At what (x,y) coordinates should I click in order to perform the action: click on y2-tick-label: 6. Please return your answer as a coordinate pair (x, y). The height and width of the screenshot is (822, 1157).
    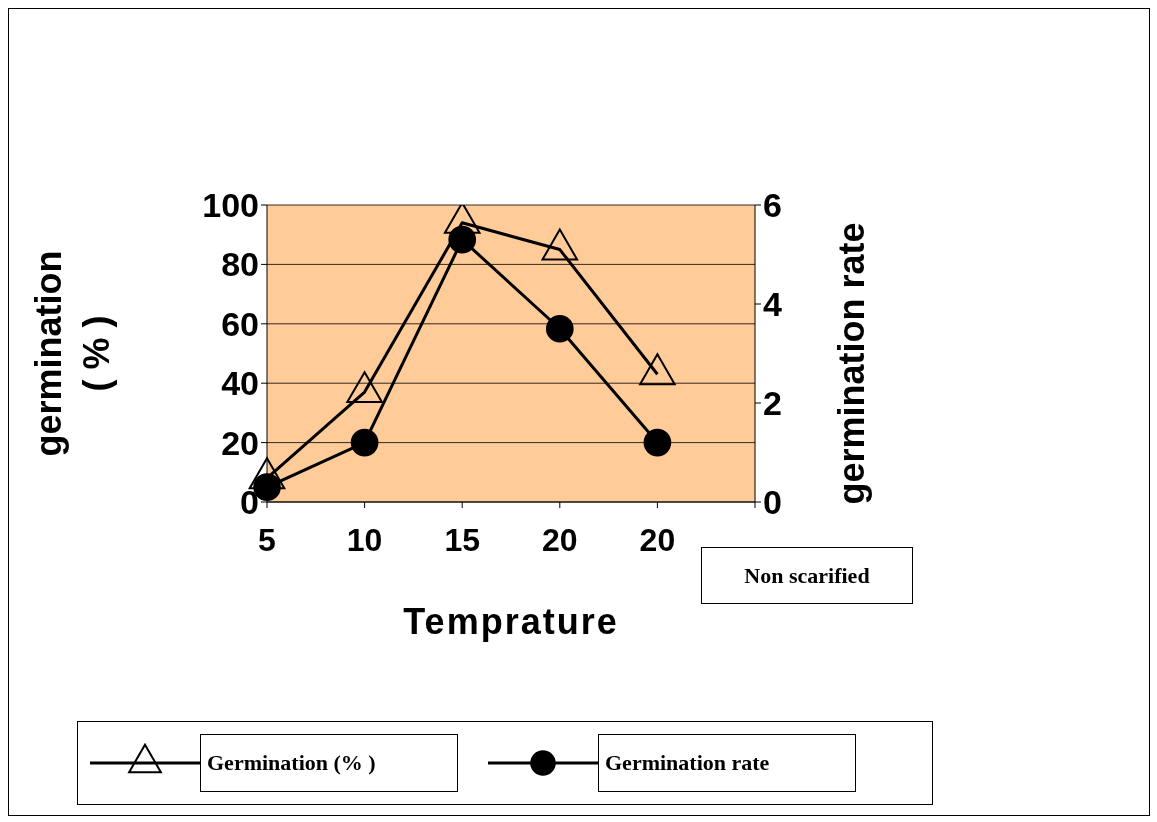
    Looking at the image, I should click on (772, 205).